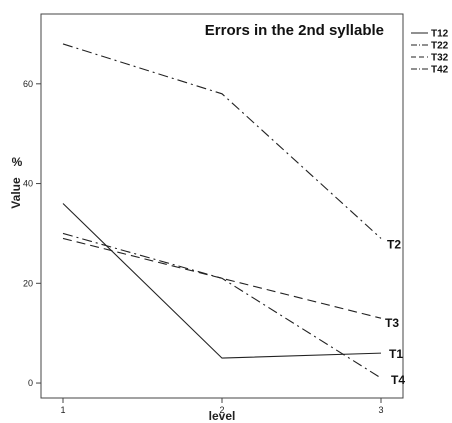 The image size is (452, 423). Describe the element at coordinates (440, 46) in the screenshot. I see `legend-label-t22: T22` at that location.